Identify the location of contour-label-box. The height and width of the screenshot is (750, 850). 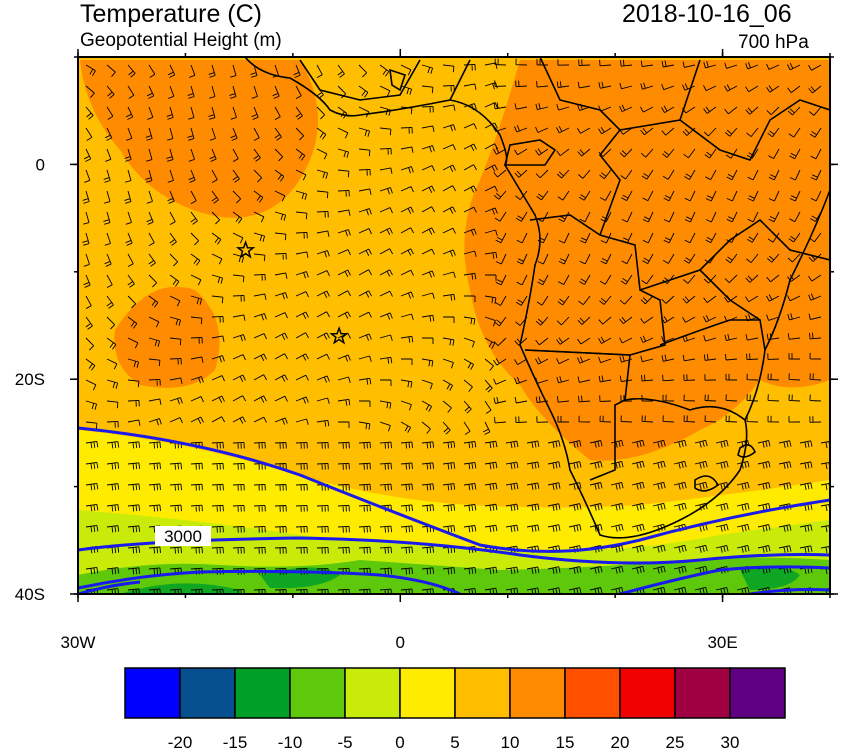
(183, 536).